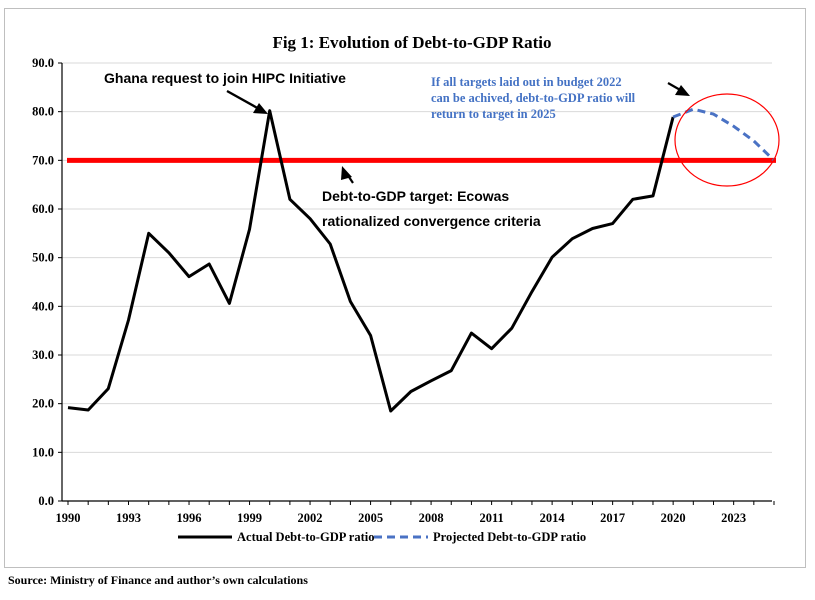 The height and width of the screenshot is (600, 815). What do you see at coordinates (43, 258) in the screenshot?
I see `y-tick-label: 50.0` at bounding box center [43, 258].